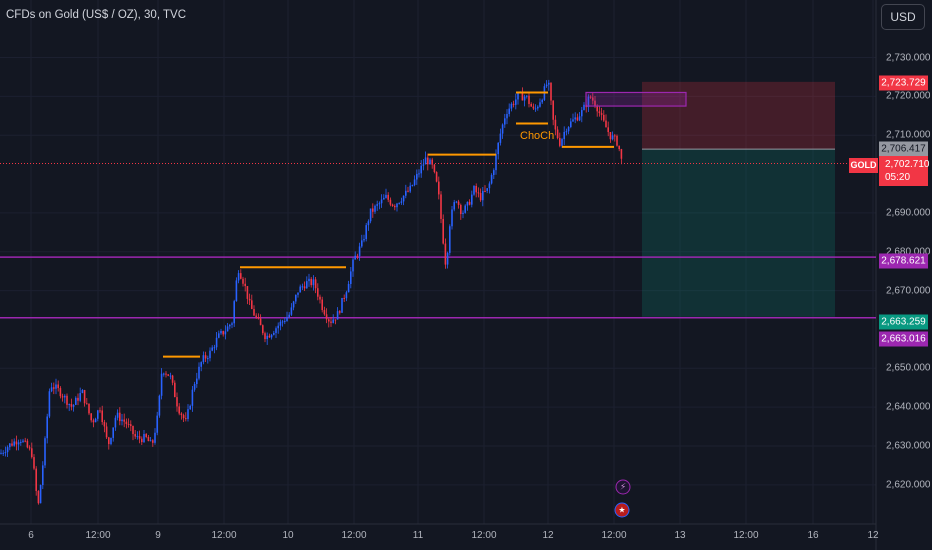 This screenshot has height=550, width=932. I want to click on time-tick-label: 12, so click(548, 535).